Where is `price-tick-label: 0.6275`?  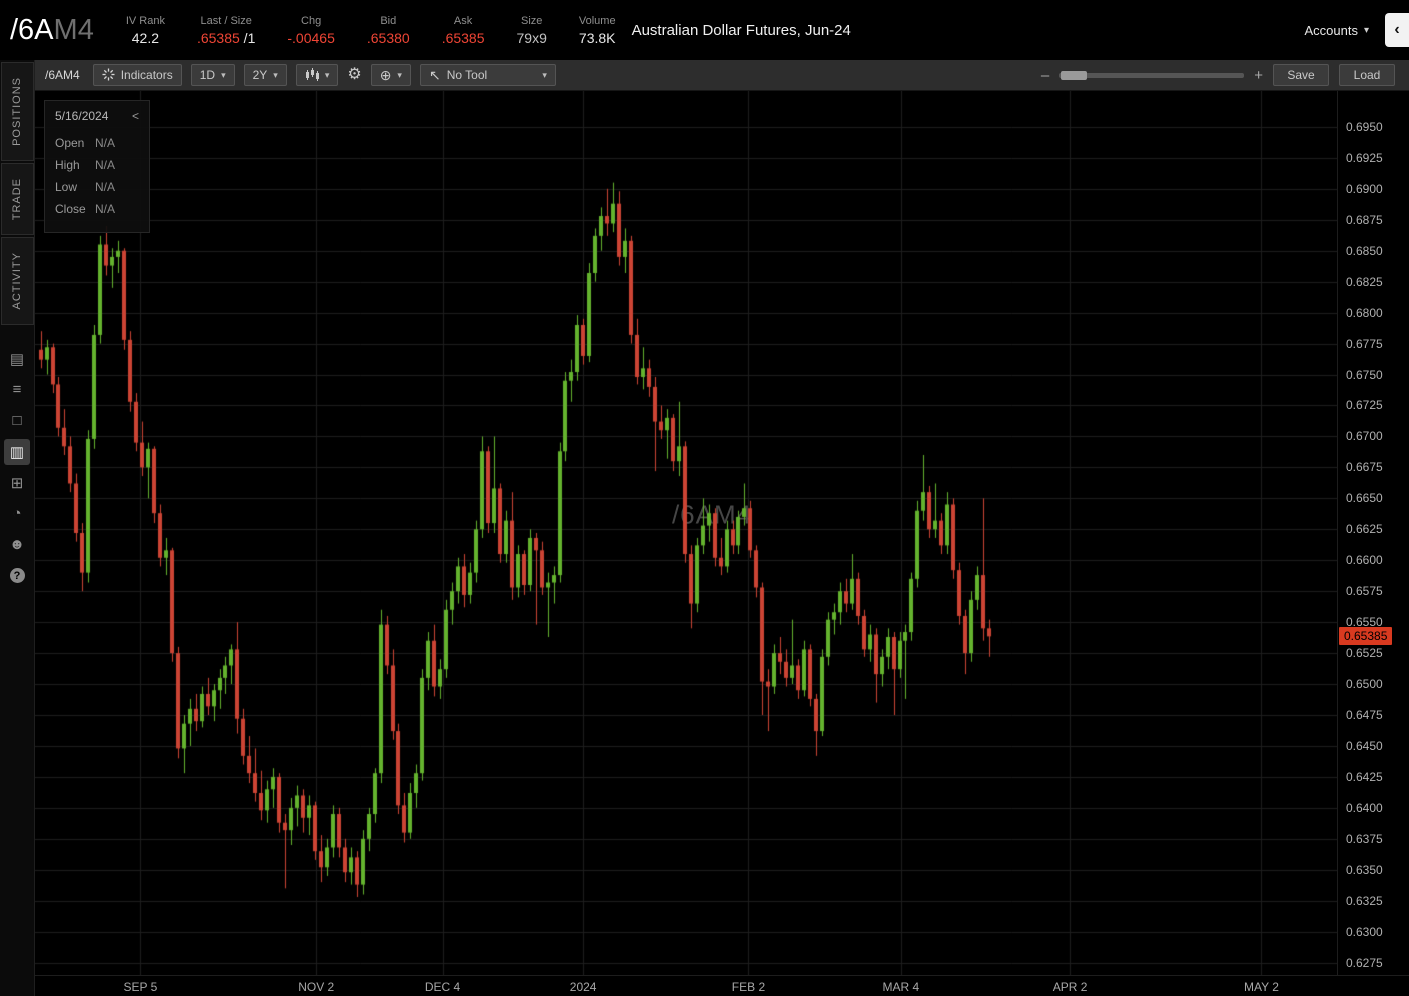
price-tick-label: 0.6275 is located at coordinates (1364, 962).